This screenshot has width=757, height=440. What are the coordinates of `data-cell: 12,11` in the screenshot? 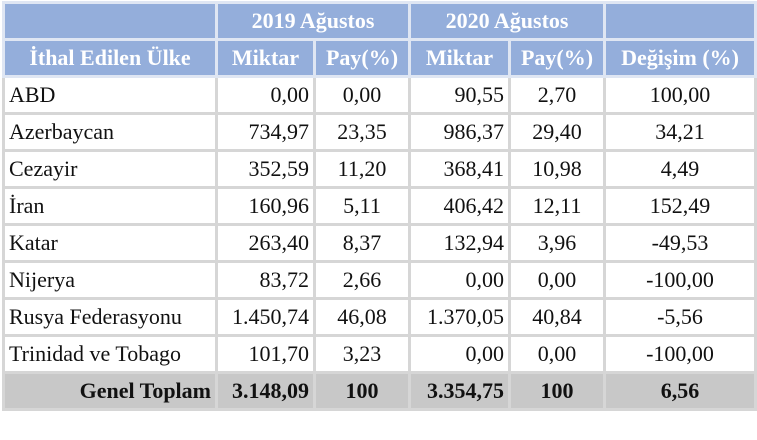 It's located at (557, 206).